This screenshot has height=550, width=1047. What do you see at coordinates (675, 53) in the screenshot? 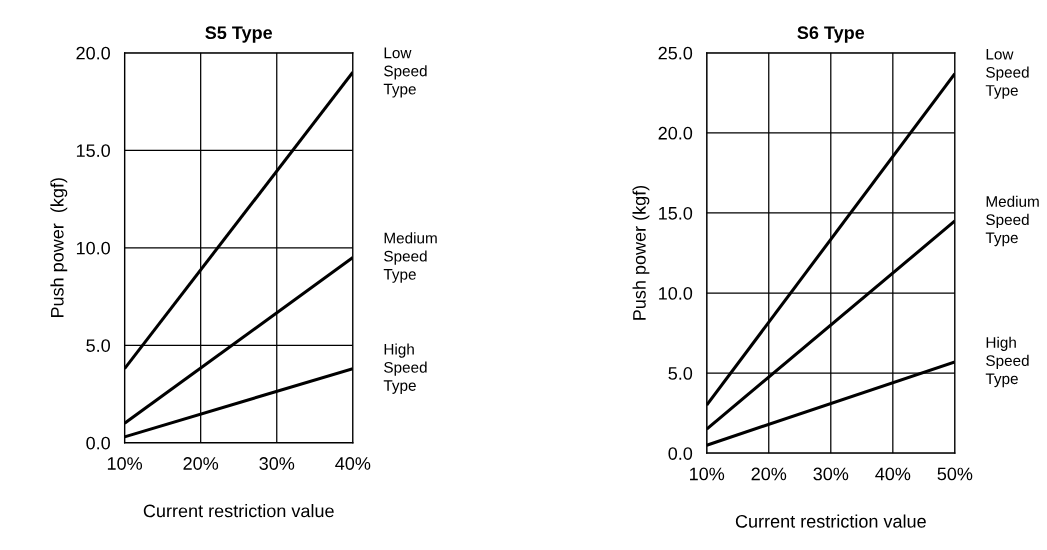
I see `y-tick-label: 25.0` at bounding box center [675, 53].